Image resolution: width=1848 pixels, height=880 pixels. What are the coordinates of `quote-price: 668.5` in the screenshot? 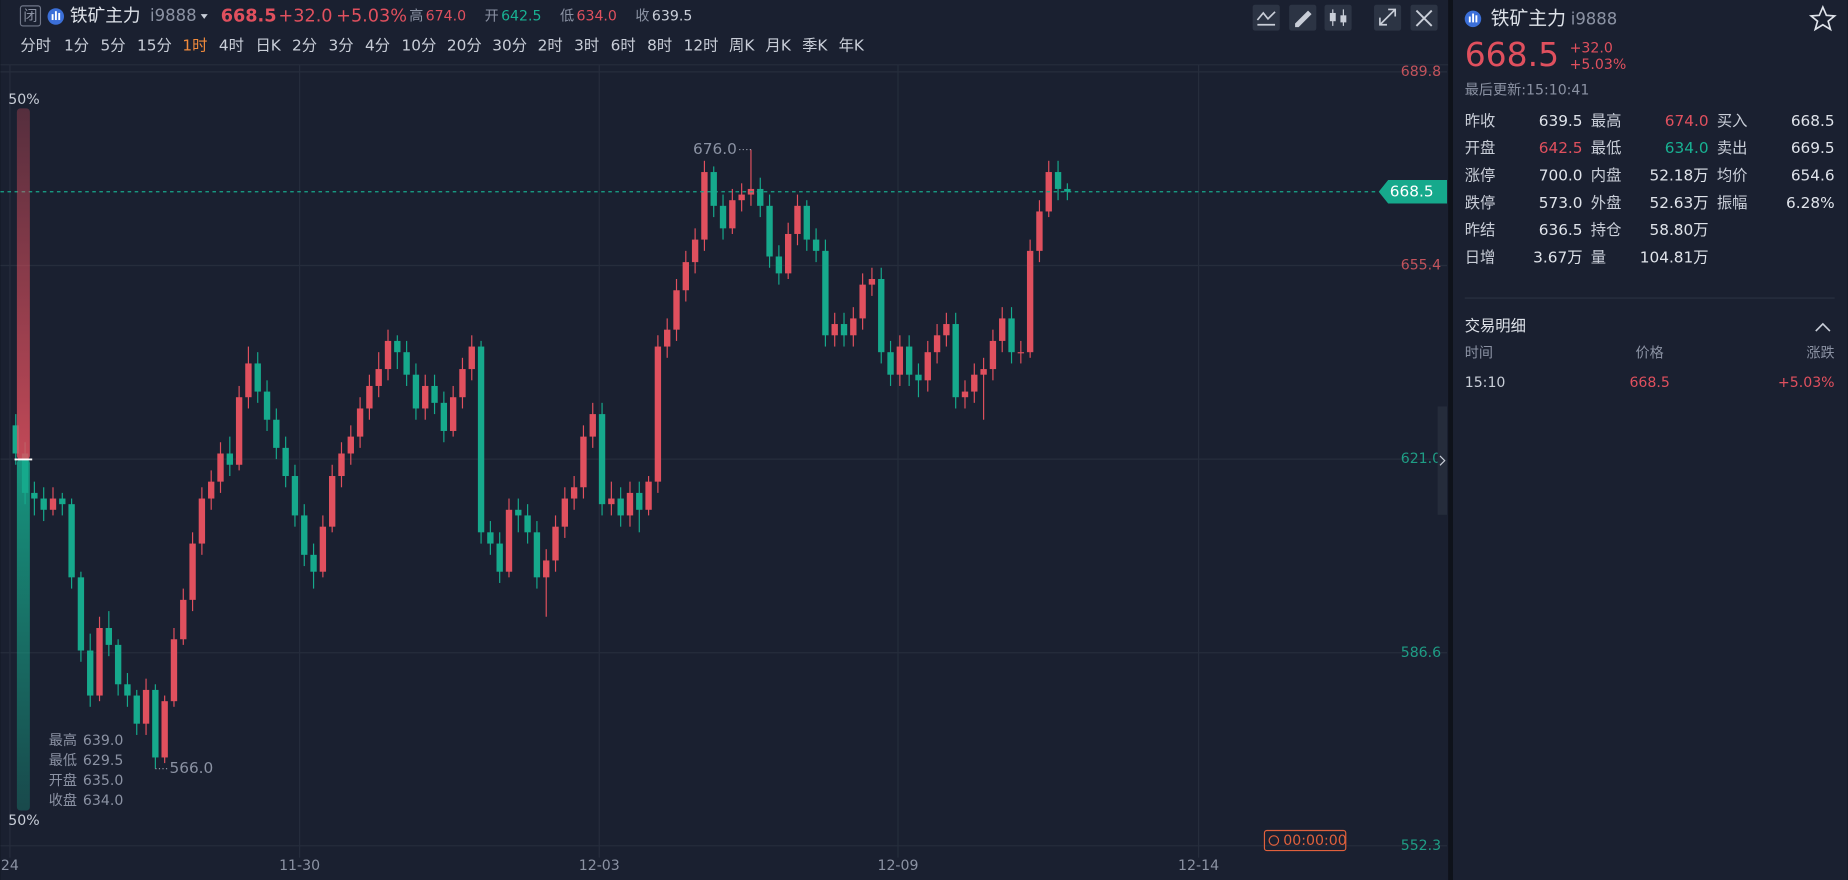 It's located at (1512, 54).